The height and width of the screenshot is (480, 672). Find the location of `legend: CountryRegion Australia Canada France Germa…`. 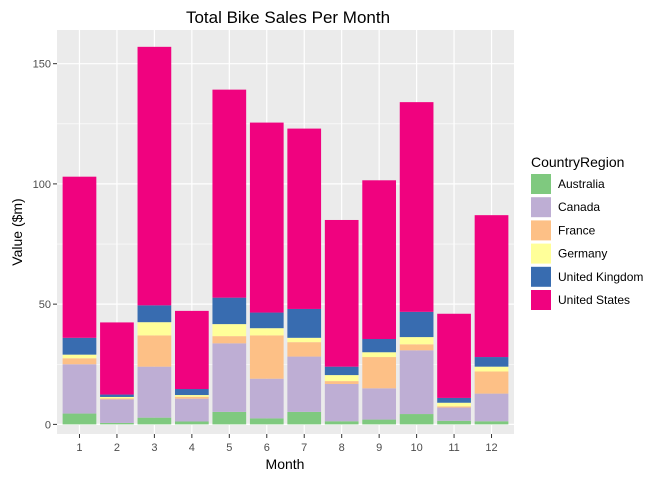

legend: CountryRegion Australia Canada France Germa… is located at coordinates (587, 232).